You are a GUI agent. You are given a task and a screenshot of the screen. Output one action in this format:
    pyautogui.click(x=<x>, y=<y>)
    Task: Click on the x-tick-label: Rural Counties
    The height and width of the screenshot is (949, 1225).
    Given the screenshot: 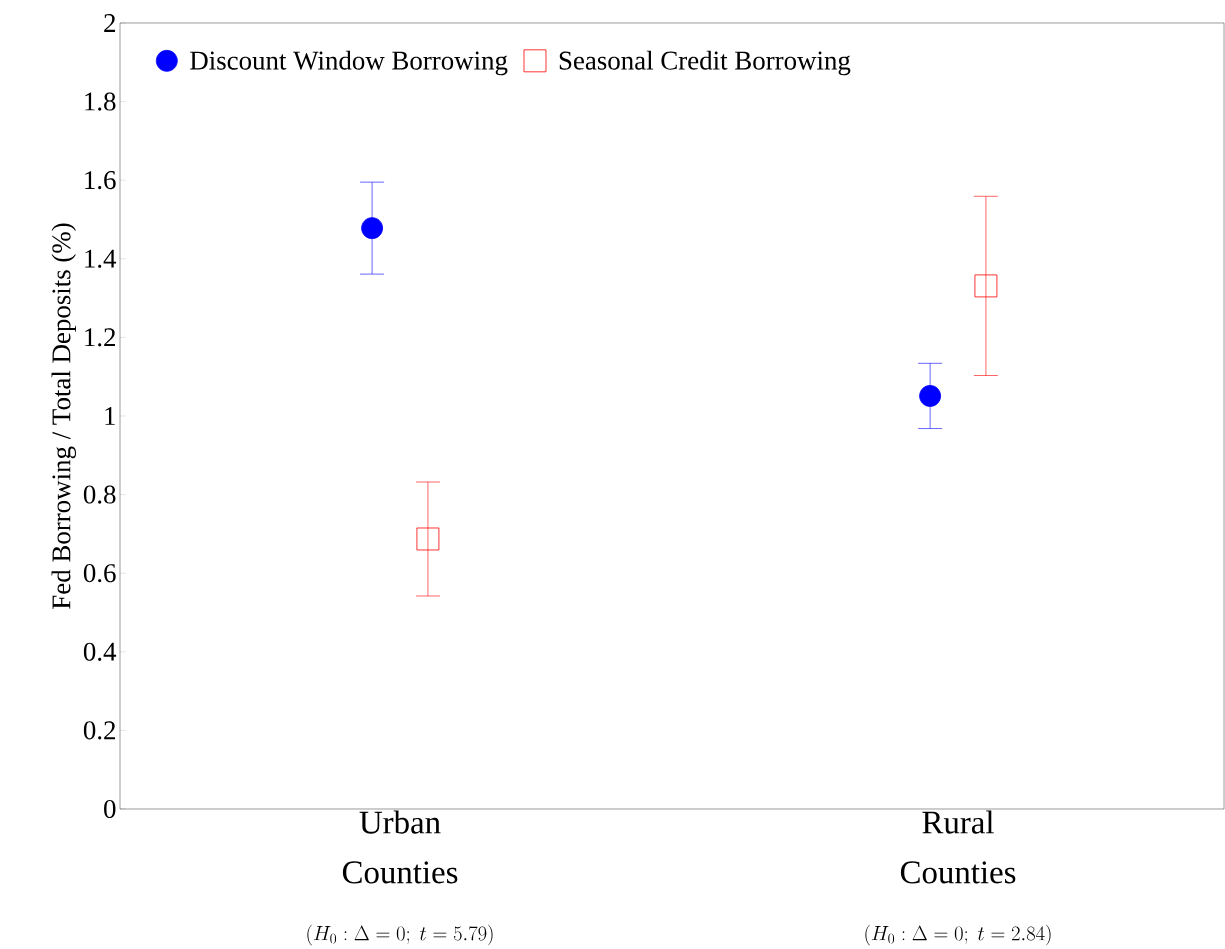 What is the action you would take?
    pyautogui.click(x=958, y=847)
    